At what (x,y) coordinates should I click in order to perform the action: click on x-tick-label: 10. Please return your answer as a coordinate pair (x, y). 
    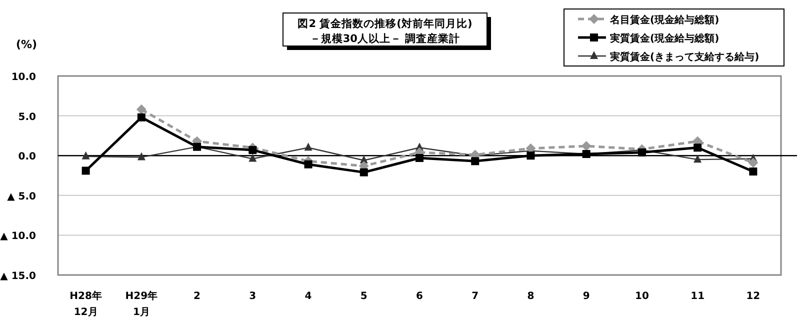
    Looking at the image, I should click on (642, 296).